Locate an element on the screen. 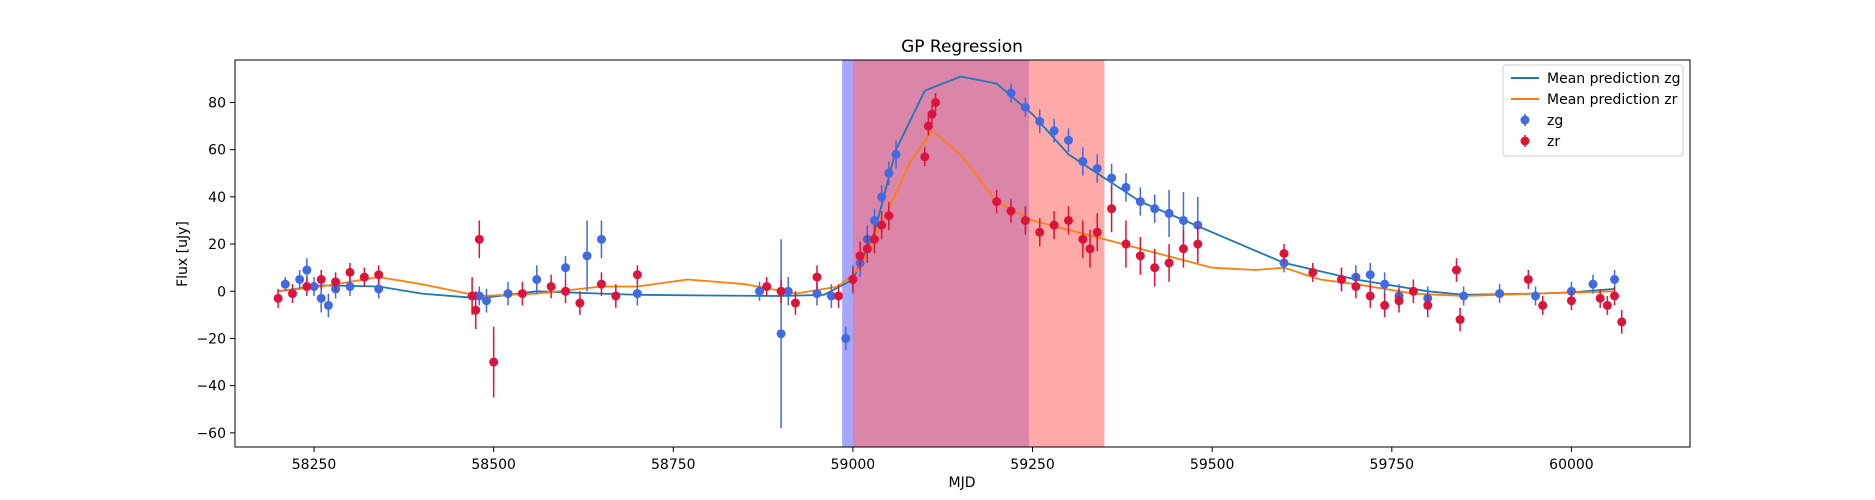 The image size is (1875, 500). shaded-regions is located at coordinates (973, 253).